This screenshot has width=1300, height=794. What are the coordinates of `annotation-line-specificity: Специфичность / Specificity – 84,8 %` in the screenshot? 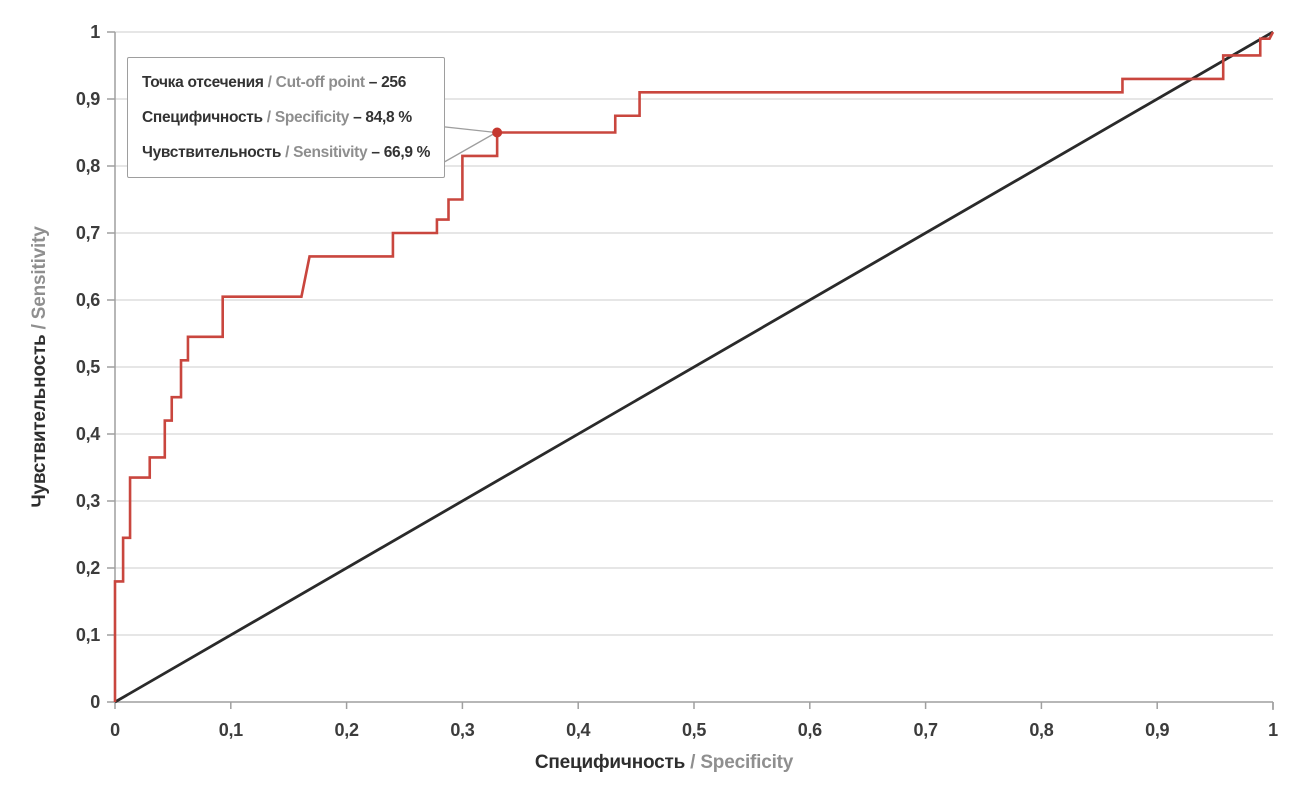 It's located at (286, 117).